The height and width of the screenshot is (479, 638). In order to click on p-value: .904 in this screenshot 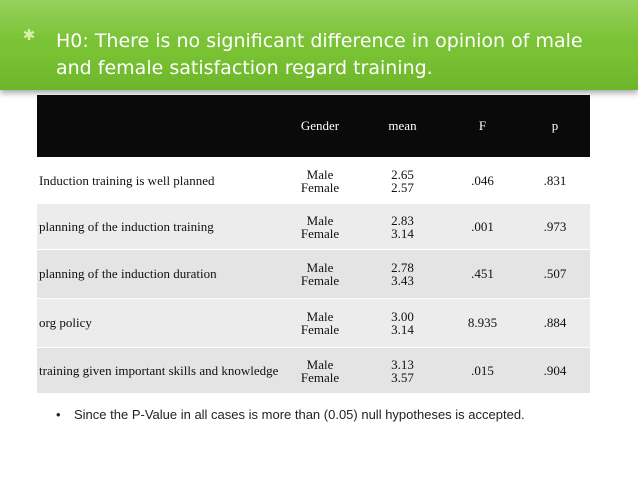, I will do `click(555, 370)`.